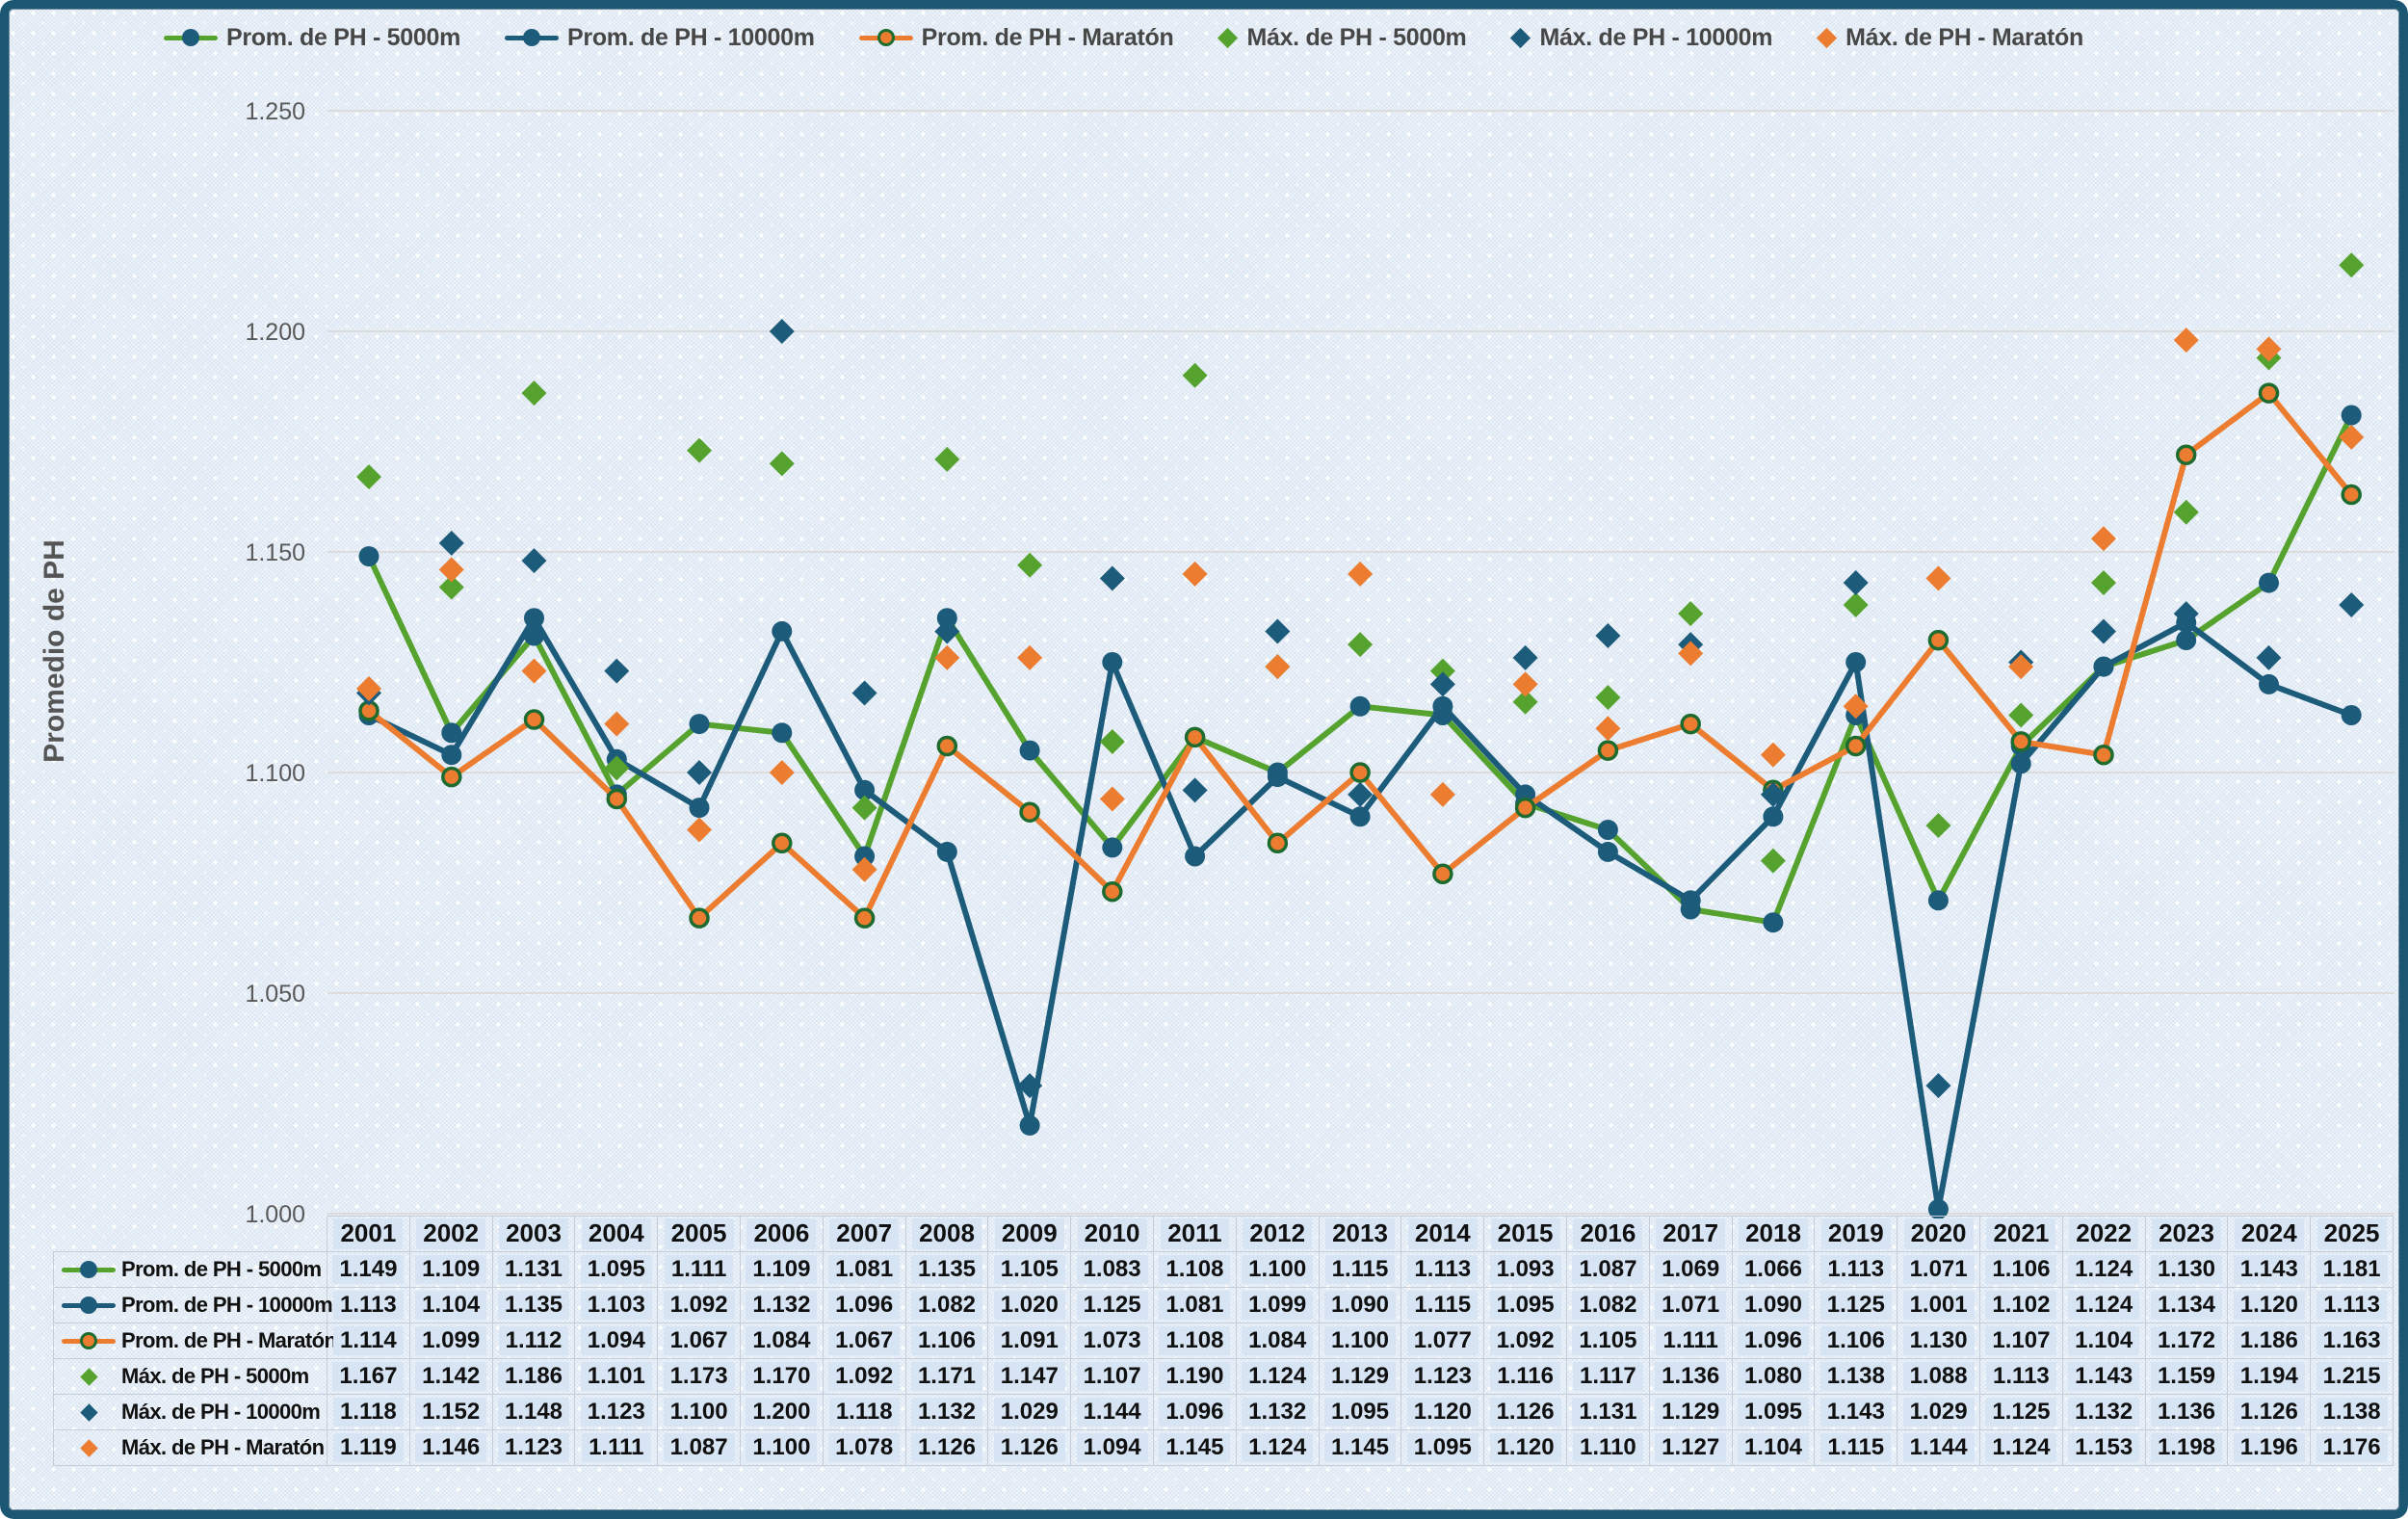 This screenshot has height=1519, width=2408. I want to click on value-label: 1.152, so click(451, 1412).